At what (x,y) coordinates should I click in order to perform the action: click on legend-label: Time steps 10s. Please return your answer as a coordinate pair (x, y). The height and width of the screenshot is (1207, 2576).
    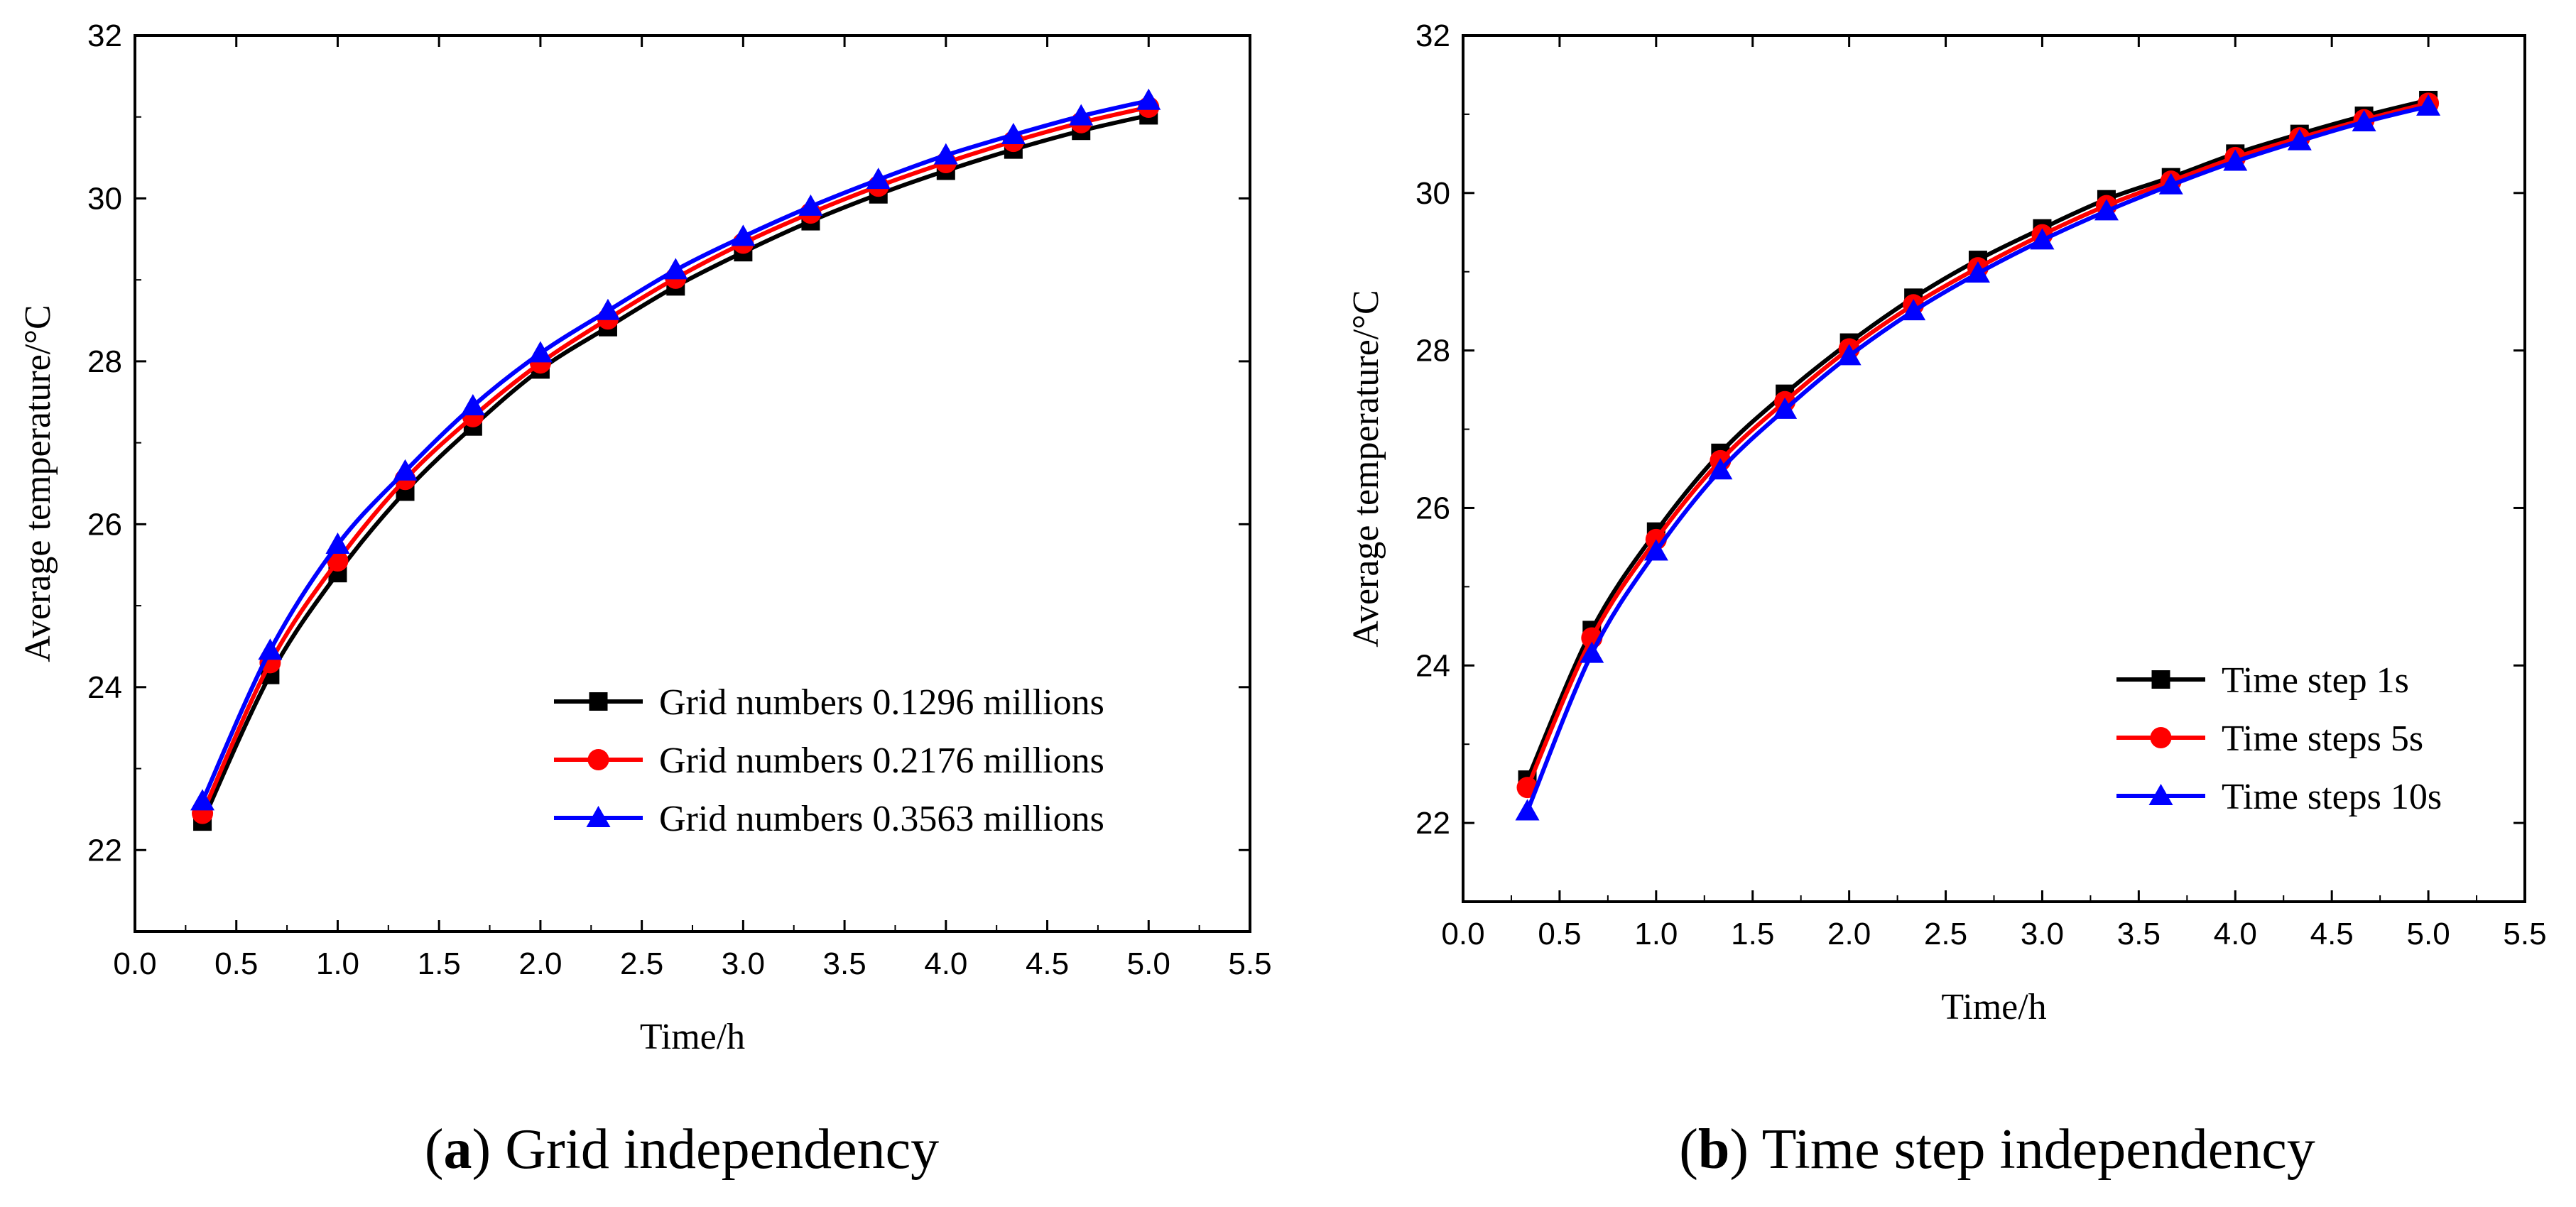
    Looking at the image, I should click on (2332, 797).